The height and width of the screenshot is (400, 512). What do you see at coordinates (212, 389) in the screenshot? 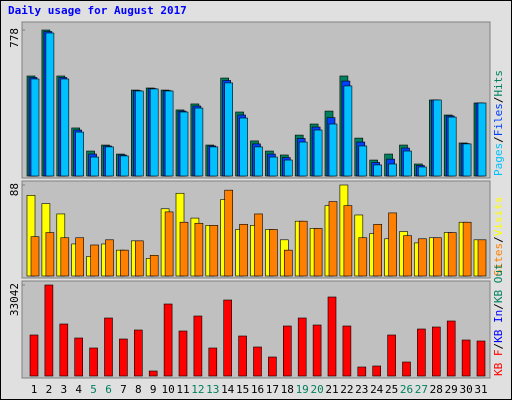
I see `x-tick-label: 13` at bounding box center [212, 389].